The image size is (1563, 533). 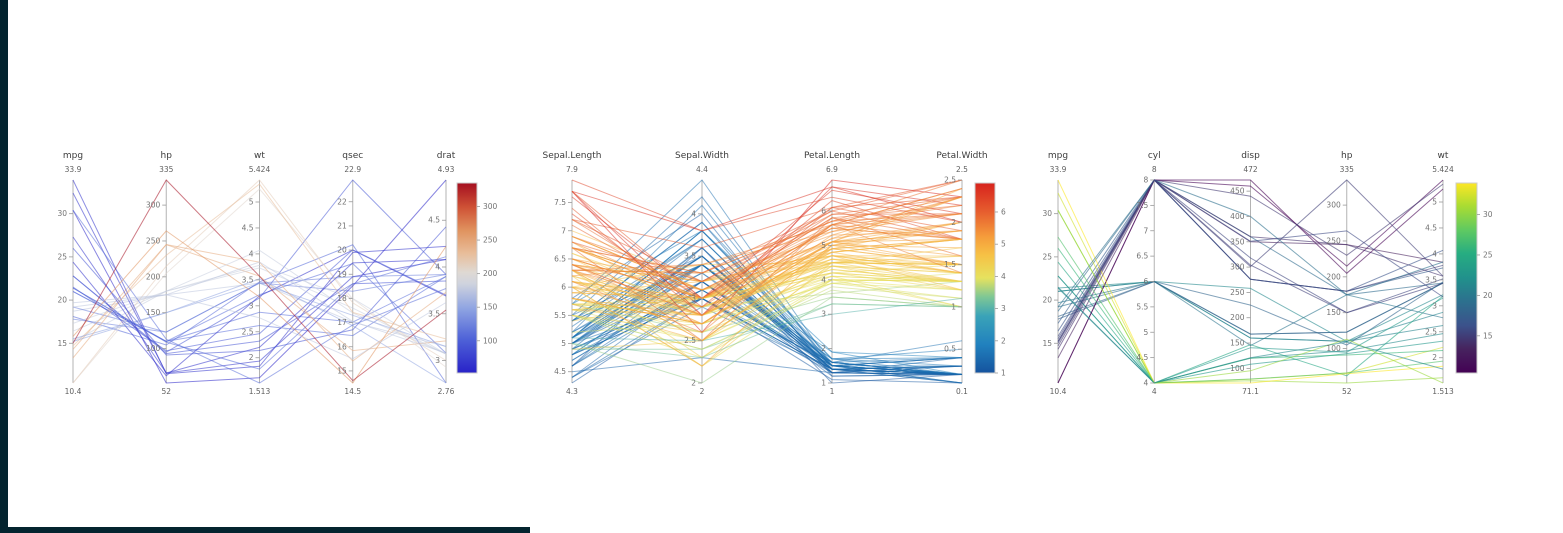 I want to click on colorbar-tick-label: 1, so click(x=1003, y=373).